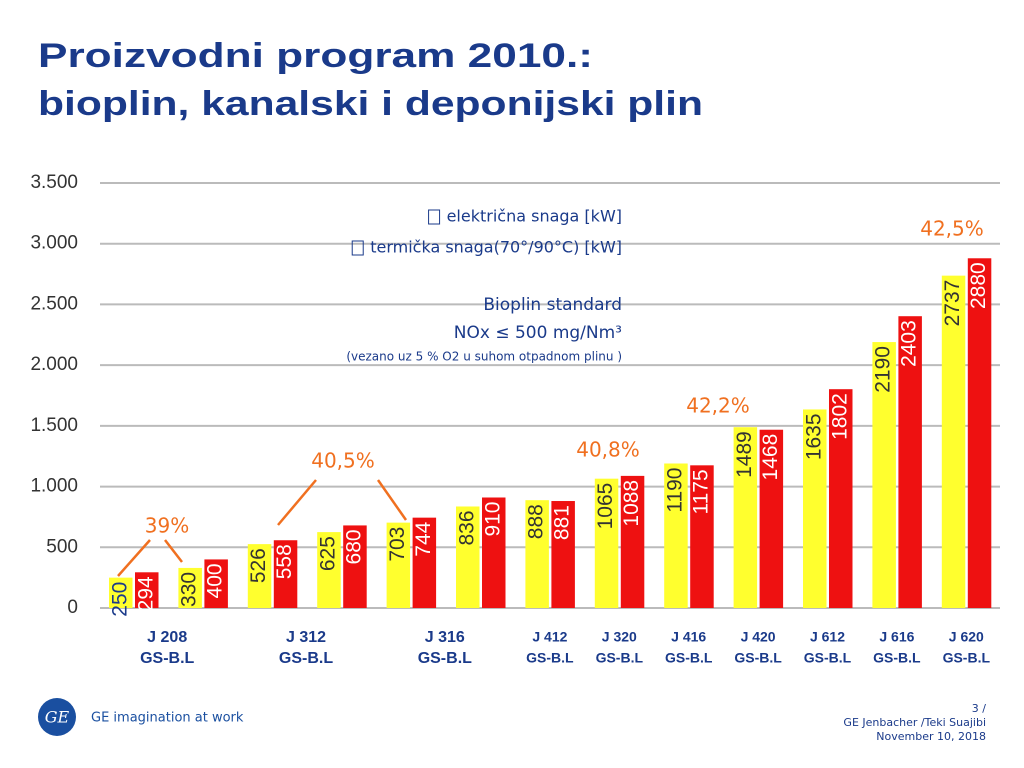 Image resolution: width=1024 pixels, height=768 pixels. Describe the element at coordinates (813, 436) in the screenshot. I see `value-label: 1635` at that location.